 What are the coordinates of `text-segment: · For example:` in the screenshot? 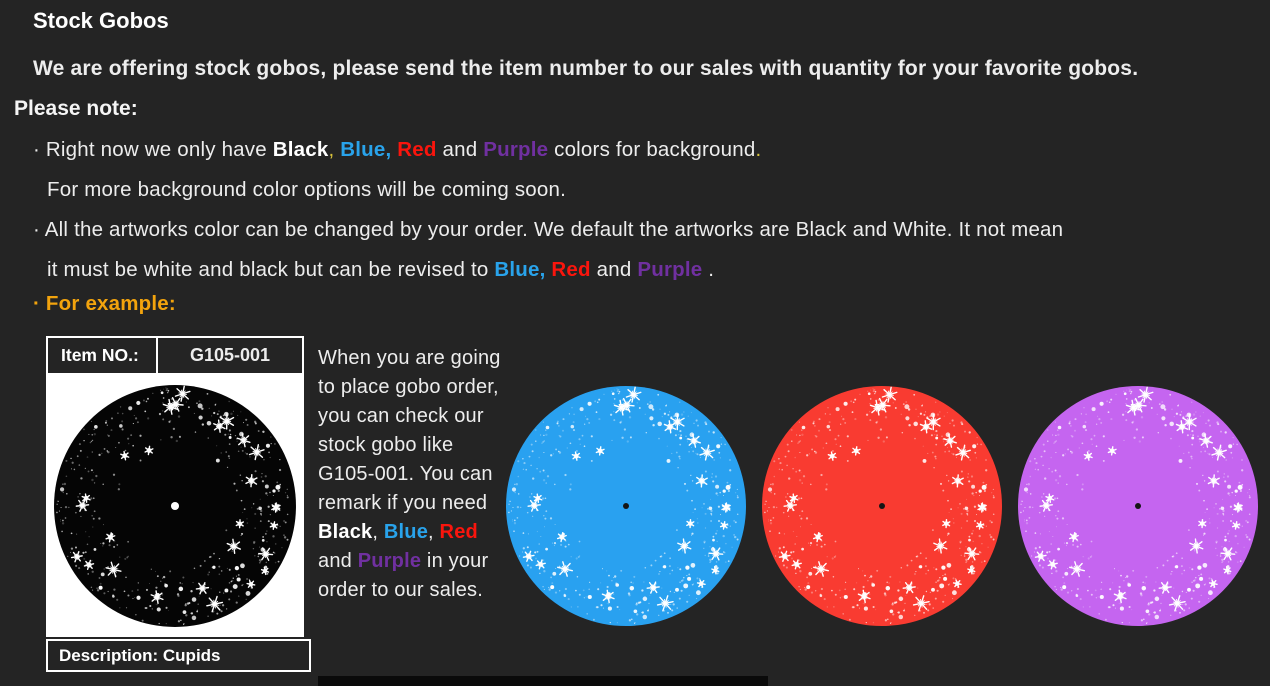 It's located at (104, 303).